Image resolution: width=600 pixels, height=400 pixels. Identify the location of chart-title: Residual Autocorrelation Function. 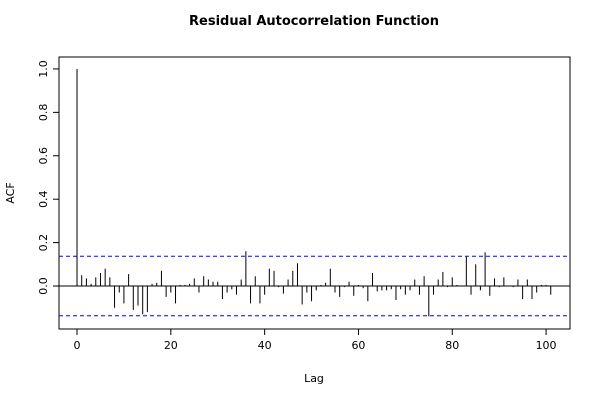
(314, 21).